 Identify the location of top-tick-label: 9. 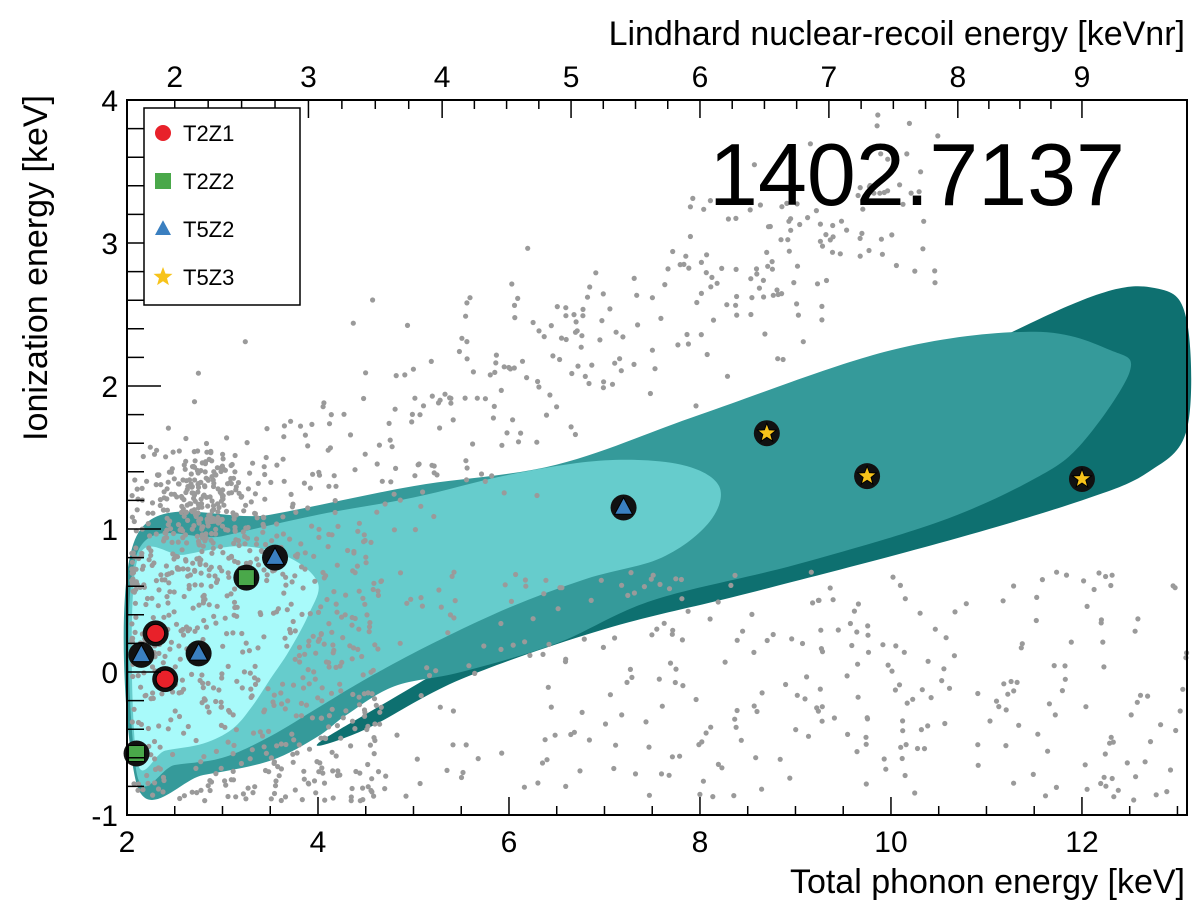
(1082, 77).